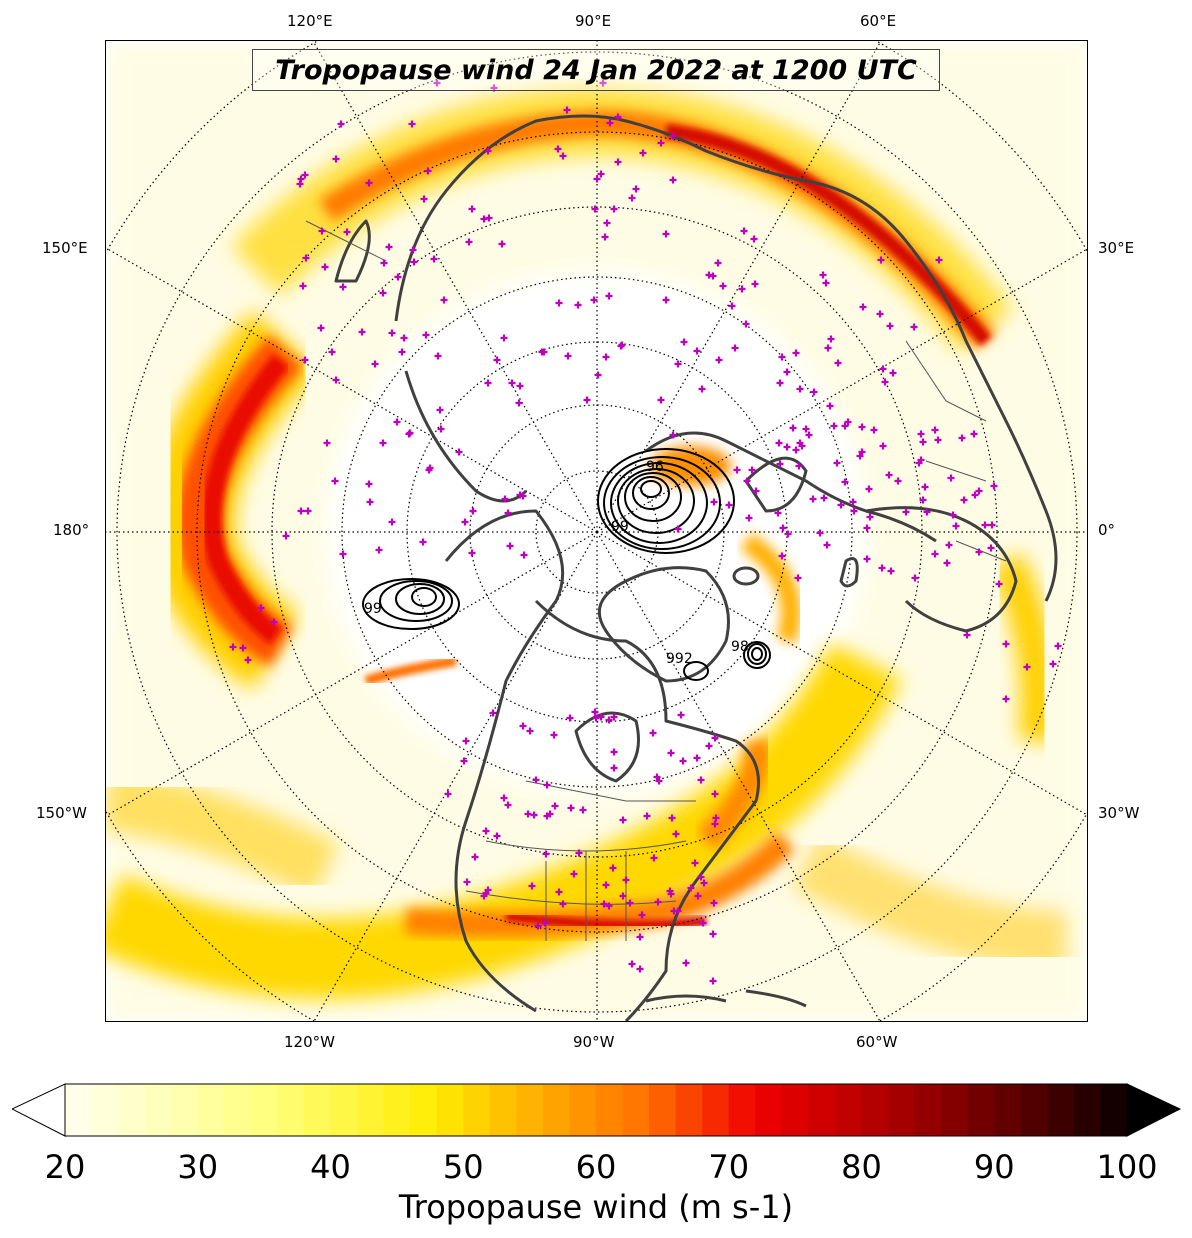  Describe the element at coordinates (877, 1042) in the screenshot. I see `lon-label-bottom: 60°W` at that location.